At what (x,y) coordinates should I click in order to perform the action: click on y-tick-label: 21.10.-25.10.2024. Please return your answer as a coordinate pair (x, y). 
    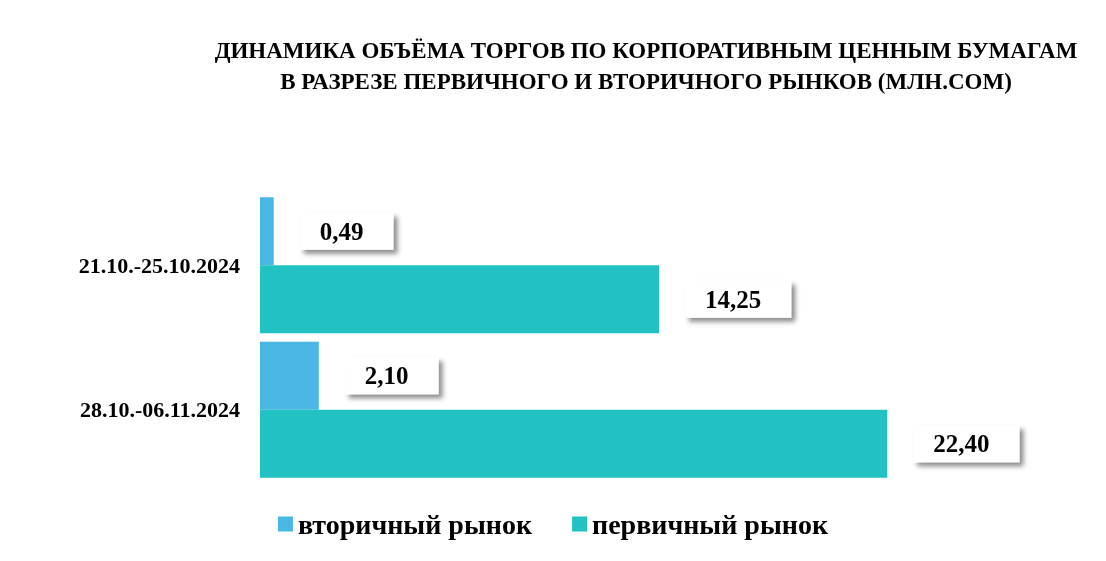
    Looking at the image, I should click on (159, 265).